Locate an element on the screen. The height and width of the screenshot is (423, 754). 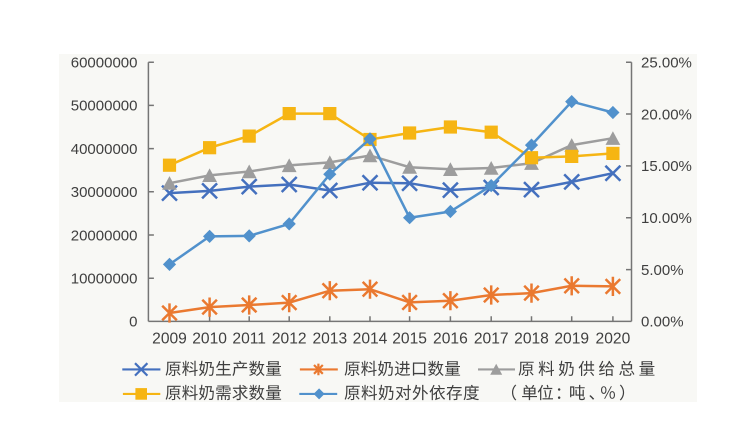
svg-text: 2020 is located at coordinates (613, 339).